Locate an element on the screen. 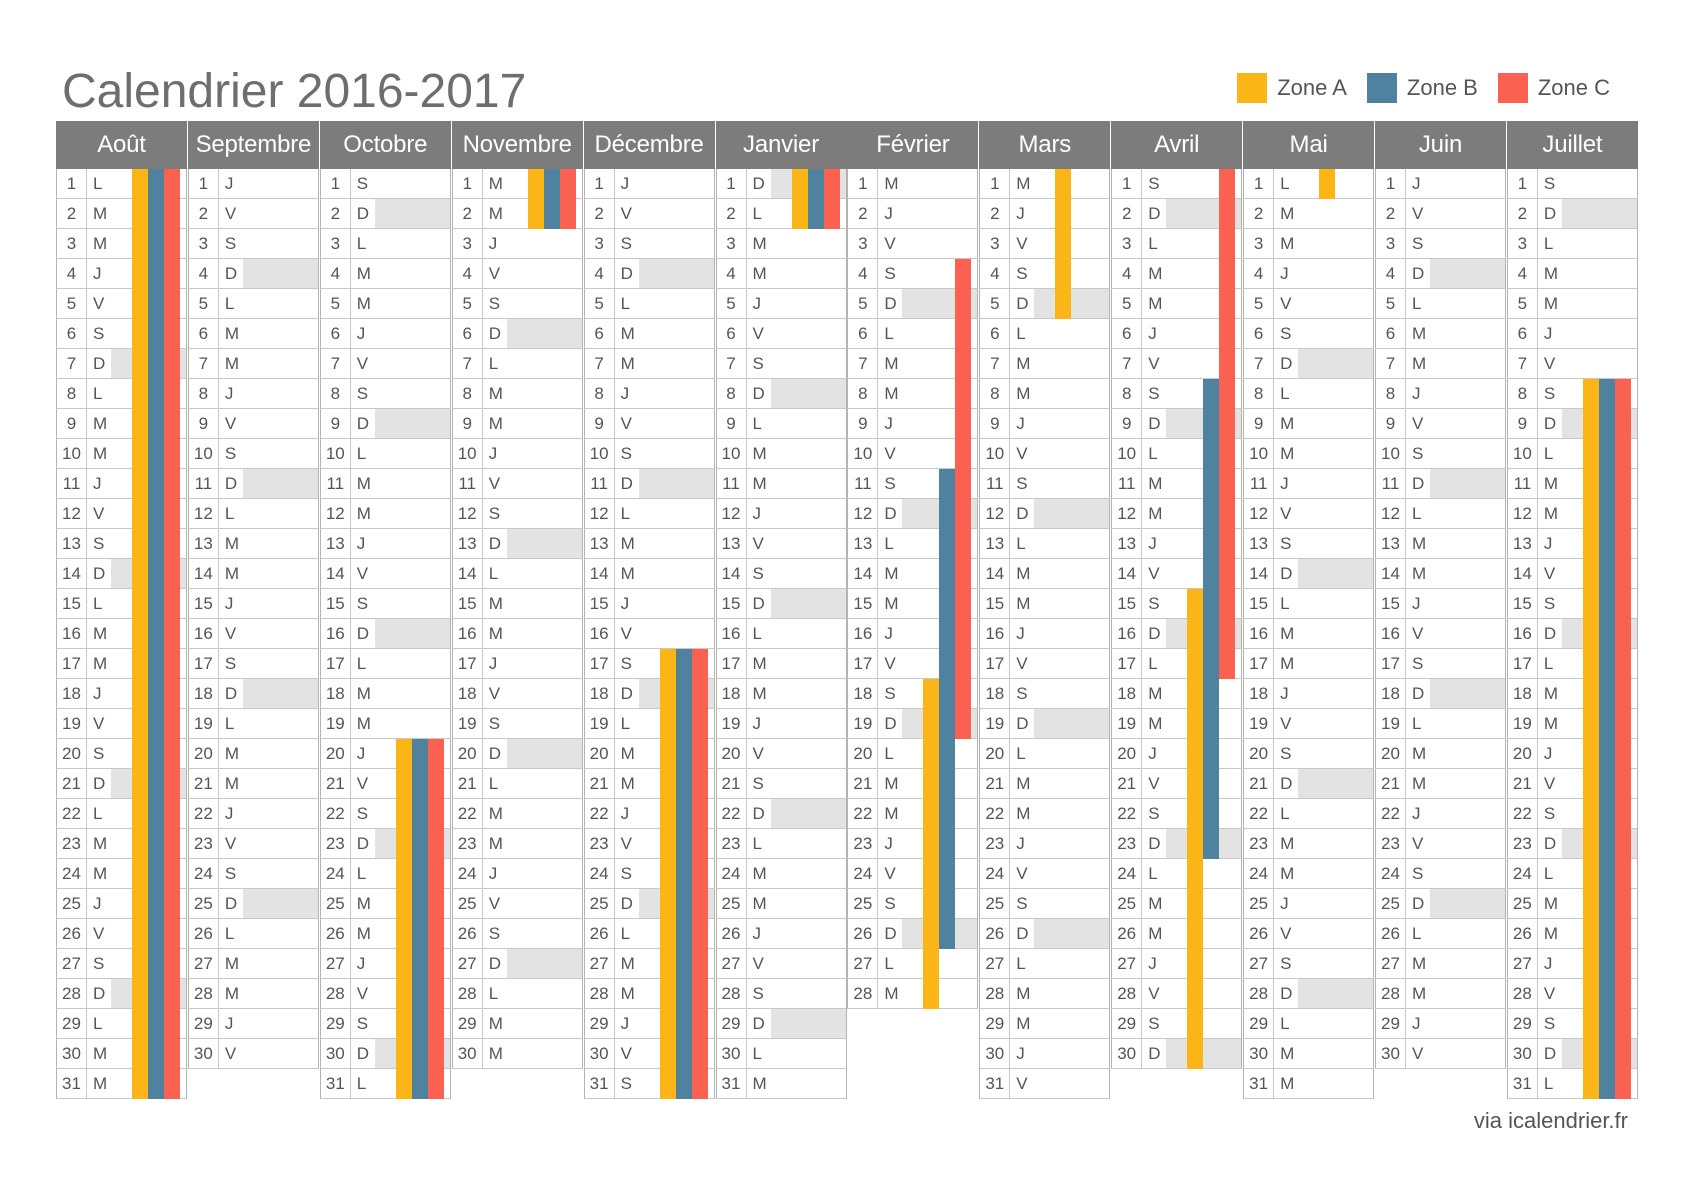 This screenshot has height=1190, width=1684. day-number: 18 is located at coordinates (1258, 694).